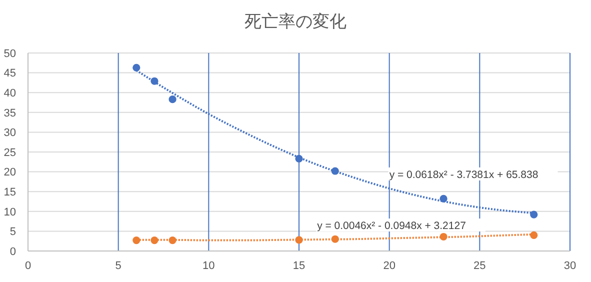 The height and width of the screenshot is (282, 591). Describe the element at coordinates (299, 266) in the screenshot. I see `x-tick-label: 15` at that location.